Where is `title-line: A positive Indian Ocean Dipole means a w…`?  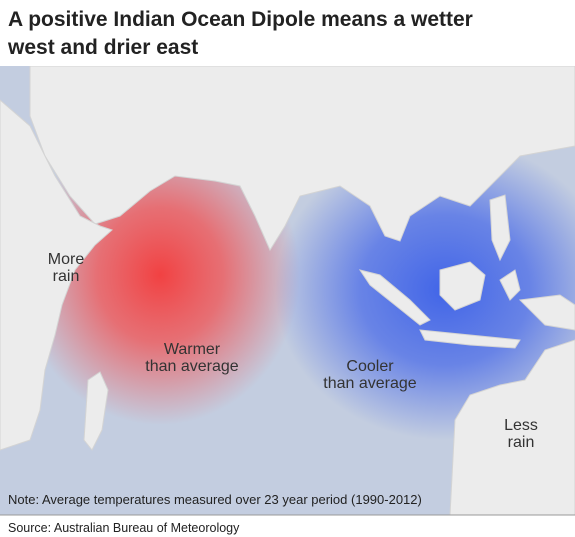 title-line: A positive Indian Ocean Dipole means a w… is located at coordinates (240, 19).